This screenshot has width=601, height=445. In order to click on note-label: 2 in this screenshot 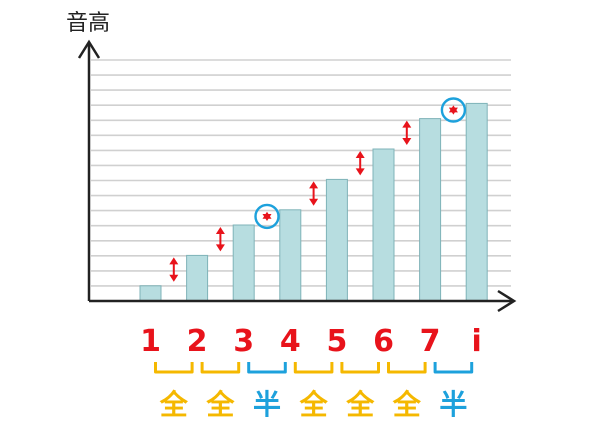, I will do `click(197, 341)`.